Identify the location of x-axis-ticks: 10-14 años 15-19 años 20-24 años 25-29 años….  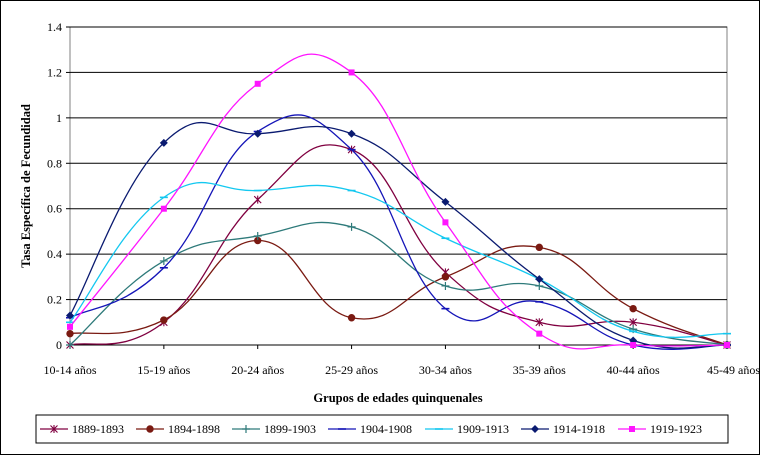
(402, 360).